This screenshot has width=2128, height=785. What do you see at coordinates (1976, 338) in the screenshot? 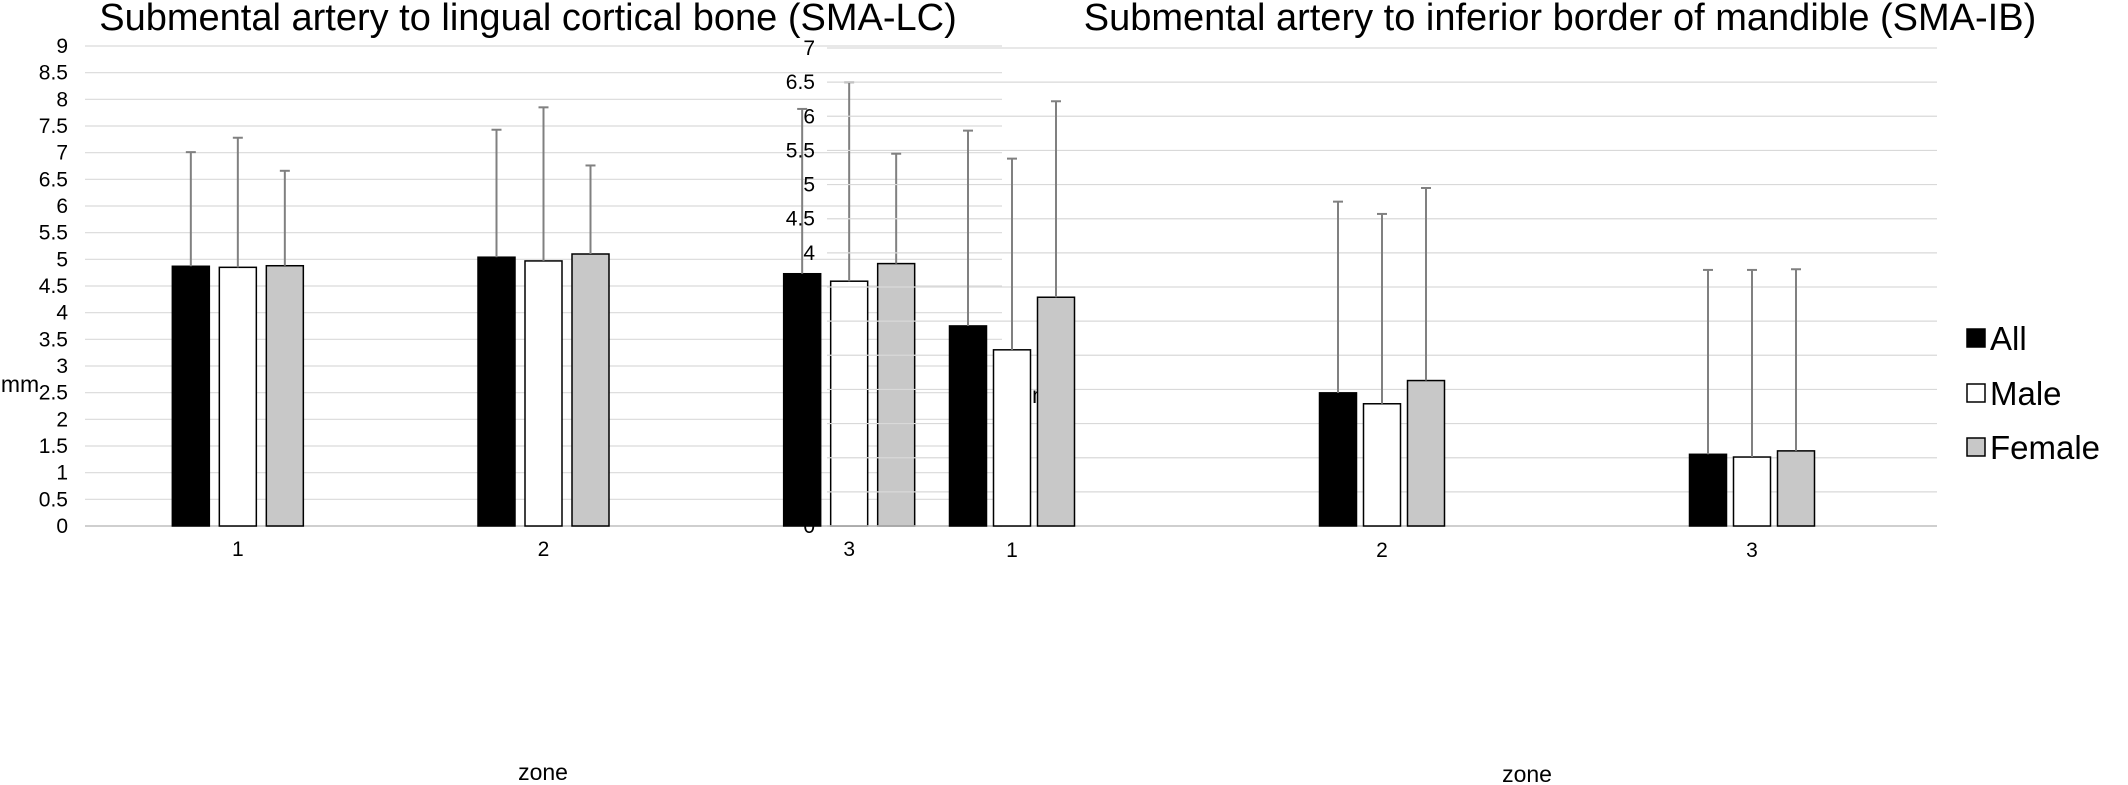
I see `legend-swatch-all` at bounding box center [1976, 338].